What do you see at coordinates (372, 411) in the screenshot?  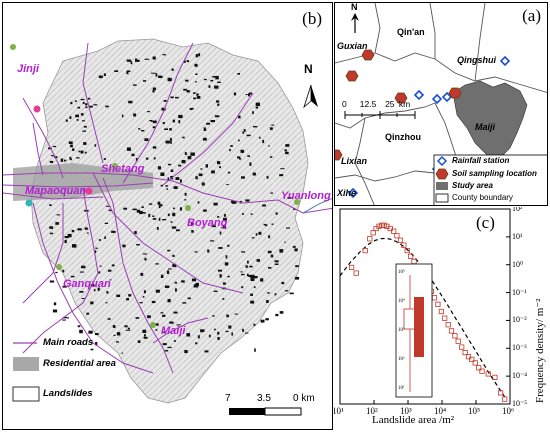 I see `x-tick-label: 10²` at bounding box center [372, 411].